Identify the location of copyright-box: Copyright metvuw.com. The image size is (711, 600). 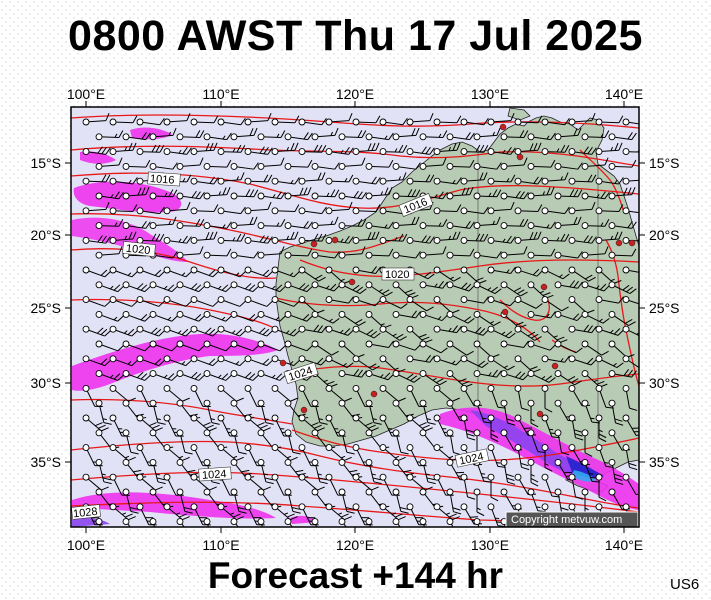
(572, 519).